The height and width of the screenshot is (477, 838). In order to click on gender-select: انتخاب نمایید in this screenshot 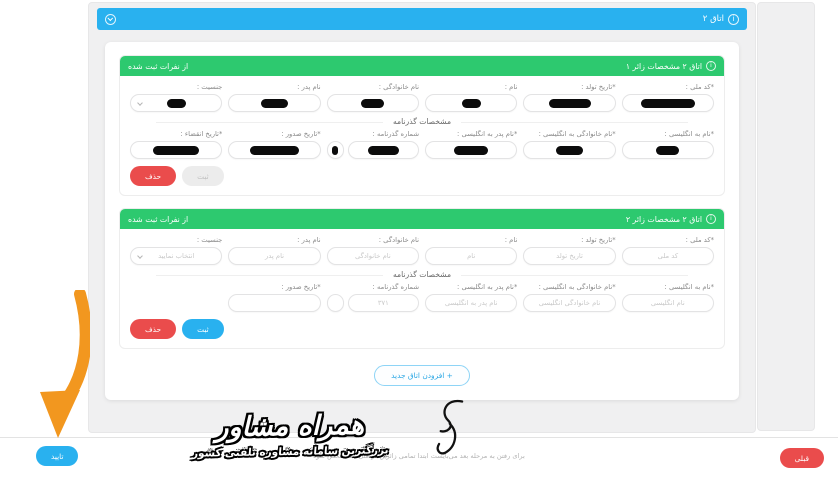, I will do `click(176, 256)`.